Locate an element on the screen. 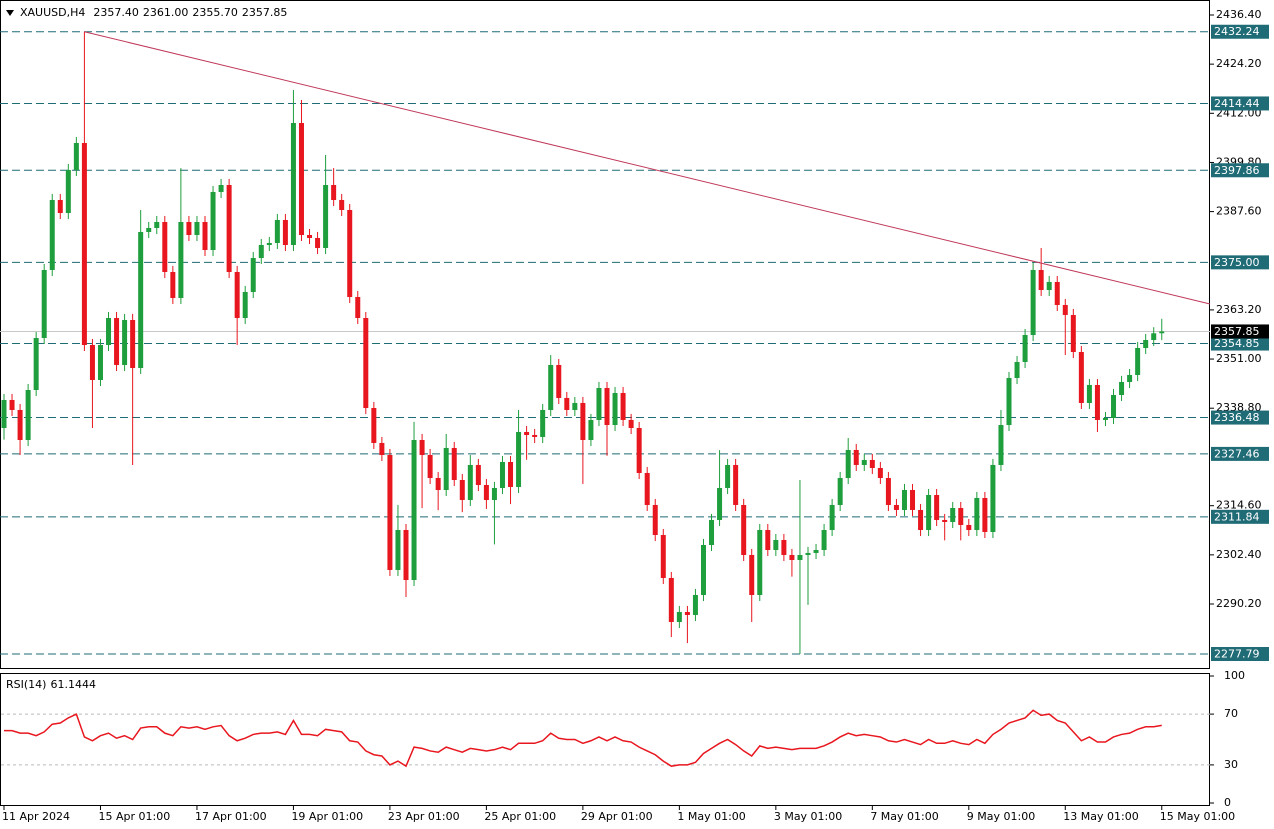 The image size is (1274, 829). rsi-tick-label: 0 is located at coordinates (1227, 802).